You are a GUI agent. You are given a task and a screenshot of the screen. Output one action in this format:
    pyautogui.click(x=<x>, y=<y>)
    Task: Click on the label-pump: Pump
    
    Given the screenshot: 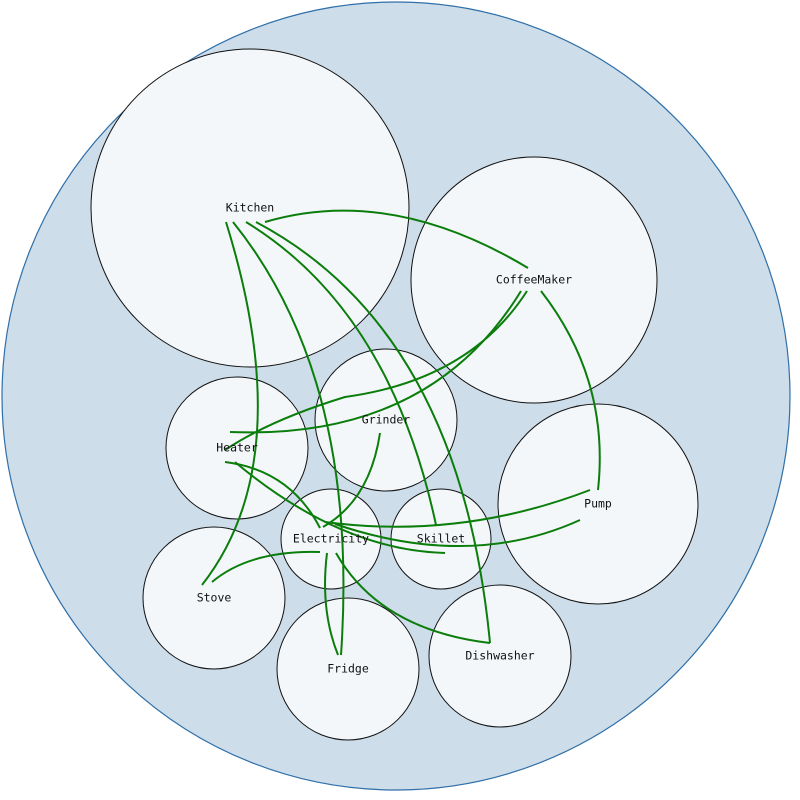 What is the action you would take?
    pyautogui.click(x=598, y=504)
    